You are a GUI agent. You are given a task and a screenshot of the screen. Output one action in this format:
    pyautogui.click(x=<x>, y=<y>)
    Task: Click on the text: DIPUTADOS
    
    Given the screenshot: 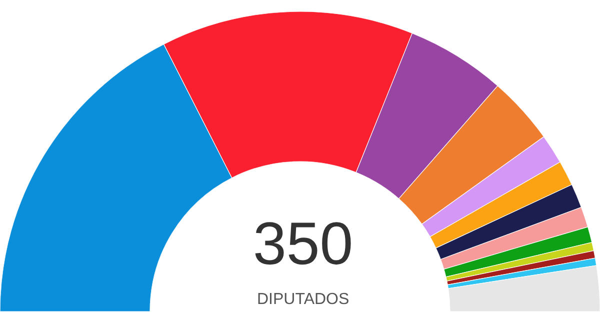 What is the action you would take?
    pyautogui.click(x=303, y=299)
    